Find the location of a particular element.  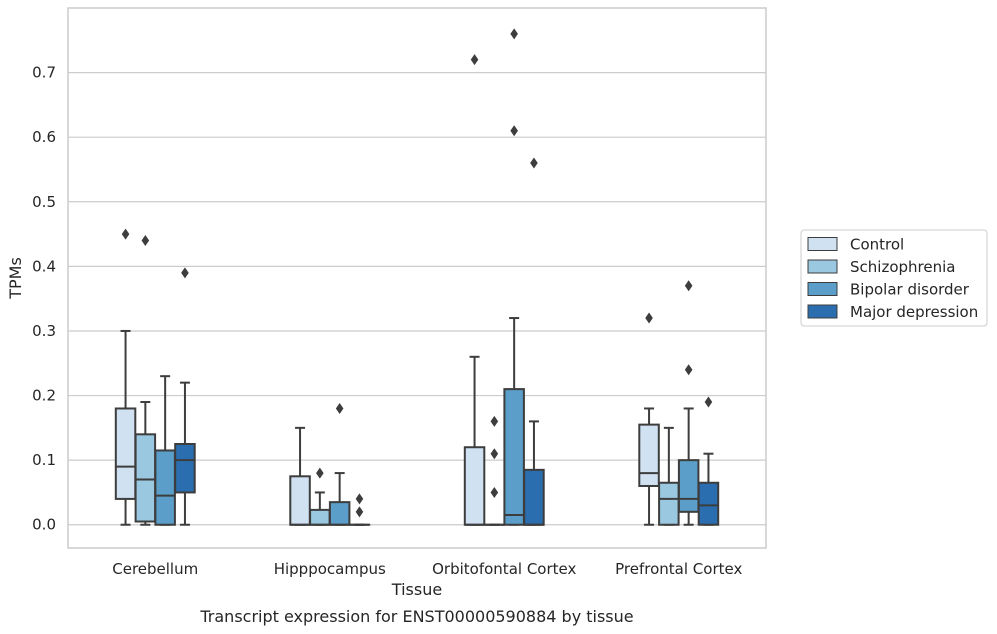

y-axis-title: TPMs is located at coordinates (15, 278).